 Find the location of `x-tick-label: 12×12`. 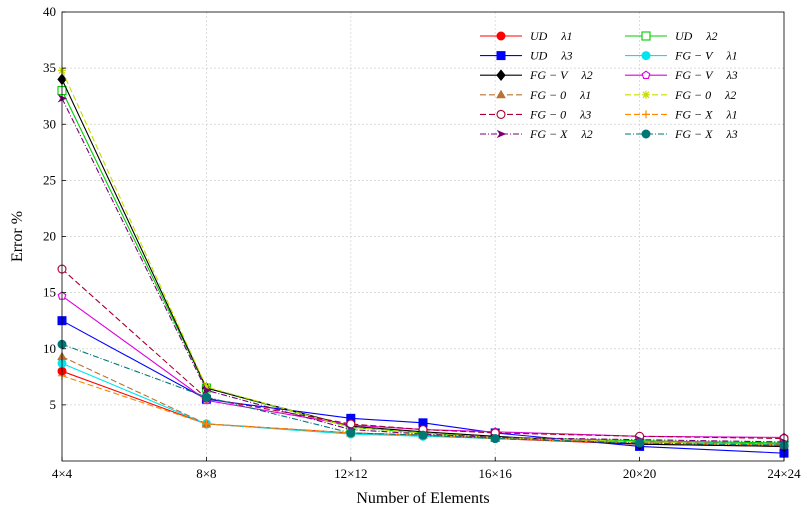

x-tick-label: 12×12 is located at coordinates (350, 473).